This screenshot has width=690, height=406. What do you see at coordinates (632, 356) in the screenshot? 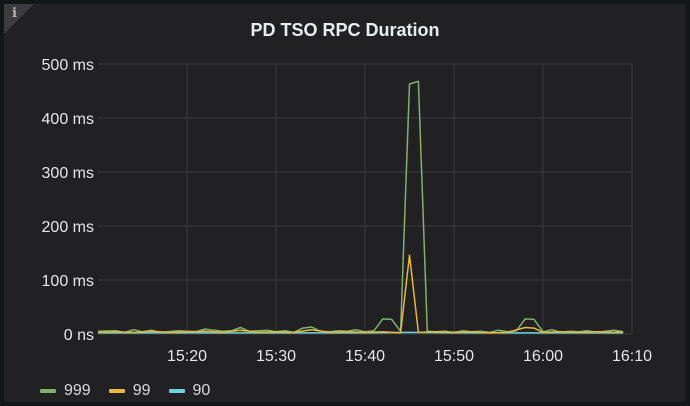
I see `x-tick-label: 16:10` at bounding box center [632, 356].